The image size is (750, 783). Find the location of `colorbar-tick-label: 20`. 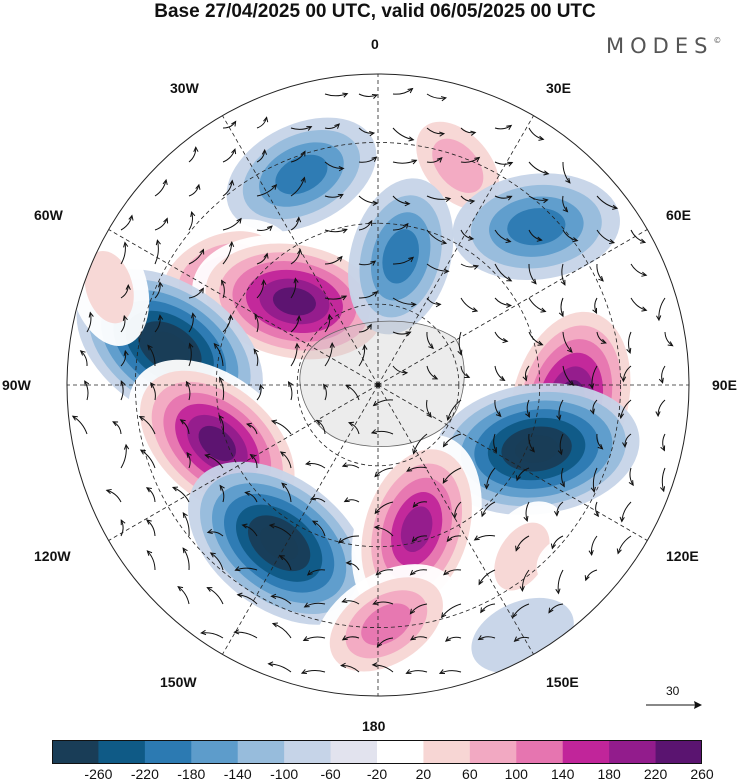

colorbar-tick-label: 20 is located at coordinates (423, 774).